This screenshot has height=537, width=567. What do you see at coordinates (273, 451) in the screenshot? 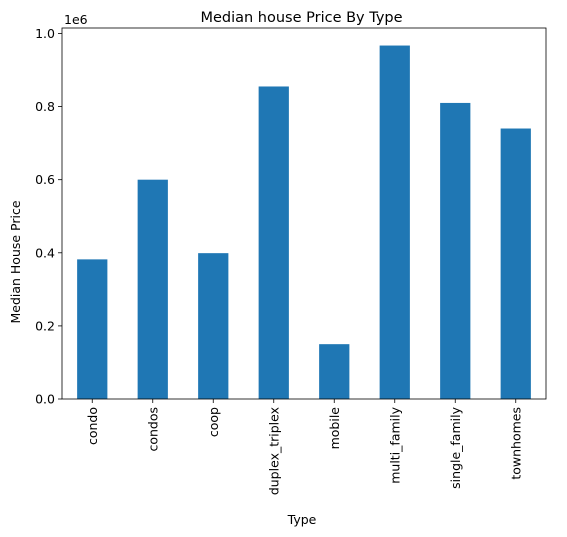
I see `x-tick-label: duplex_triplex` at bounding box center [273, 451].